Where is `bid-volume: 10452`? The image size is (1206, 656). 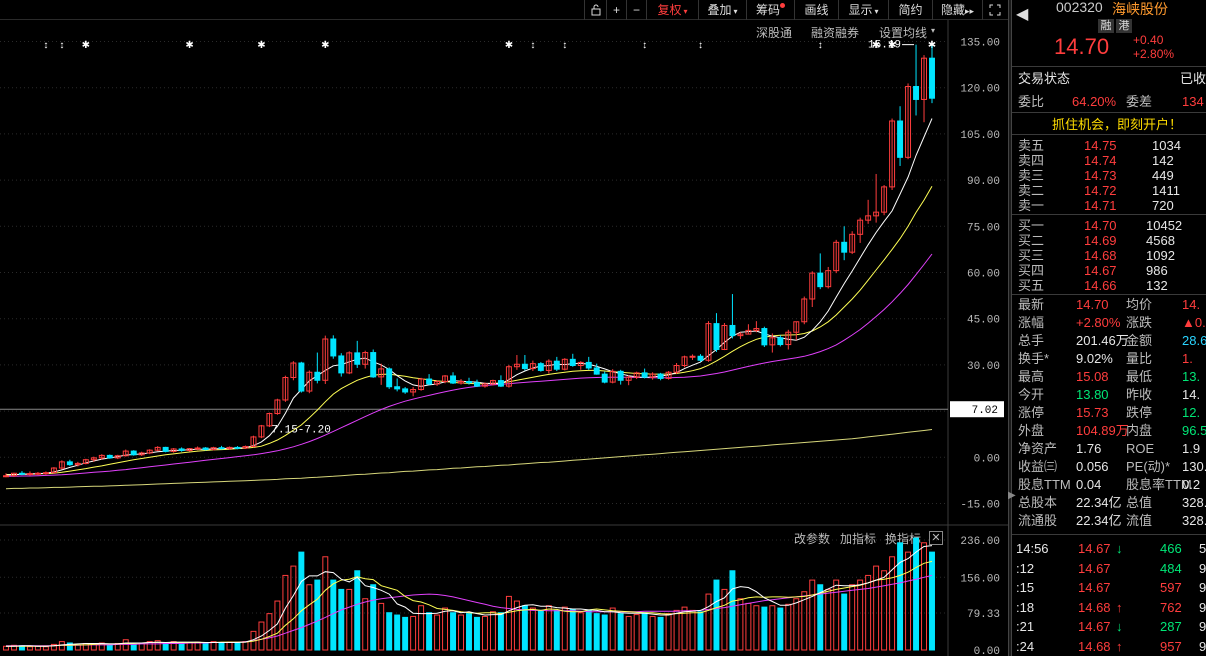
bid-volume: 10452 is located at coordinates (1164, 225).